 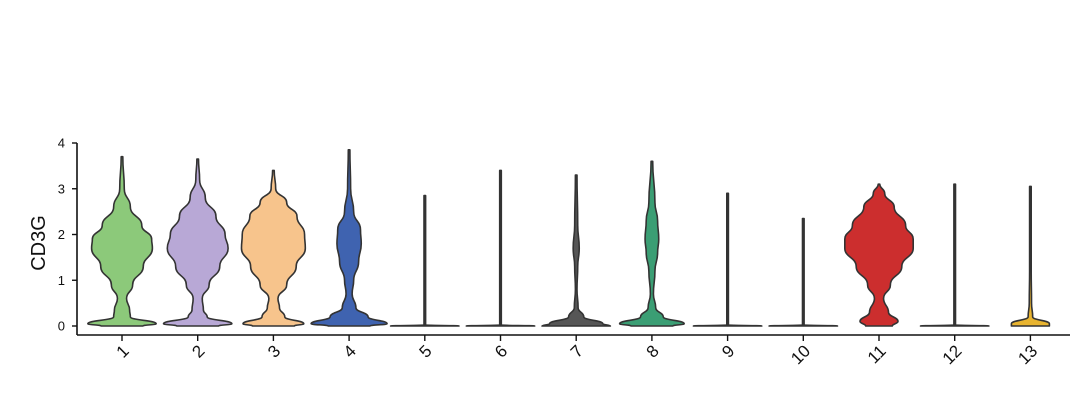 I want to click on x-ticks: 1 2 3 4 5 6 7 8 9 10 11 12 13, so click(x=577, y=351).